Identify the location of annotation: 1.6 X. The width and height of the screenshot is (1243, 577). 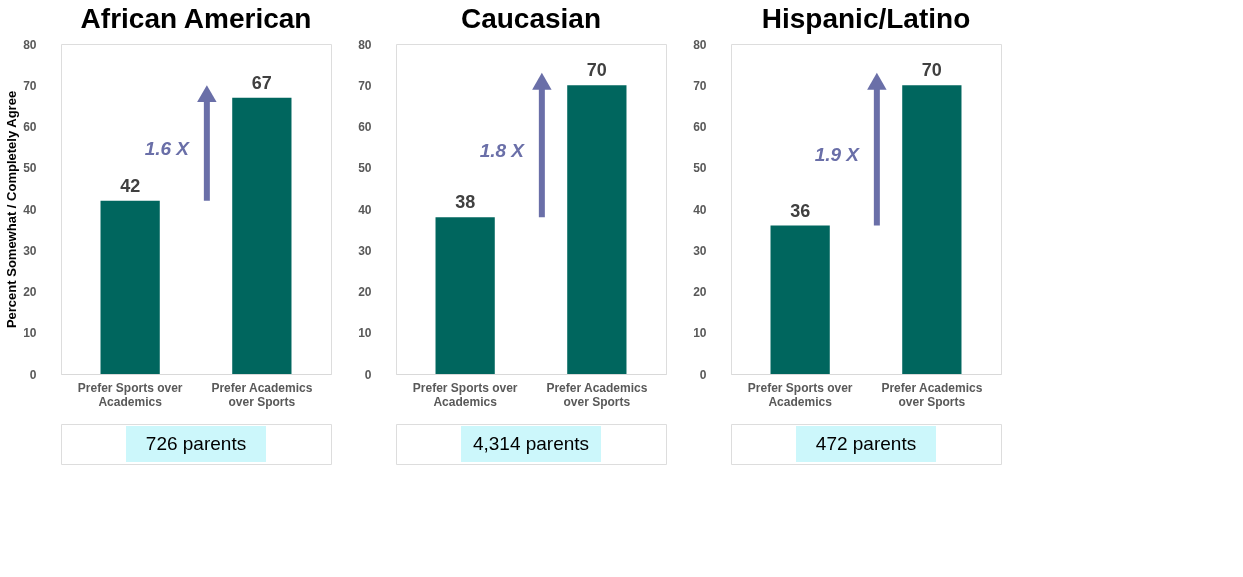
(167, 149).